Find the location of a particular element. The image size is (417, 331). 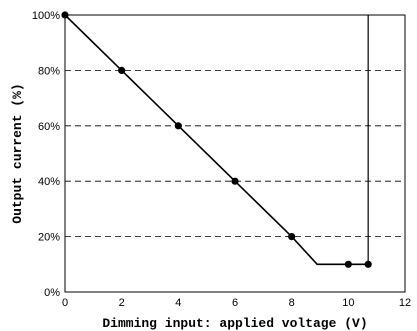

x-tick-label: 8 is located at coordinates (292, 303).